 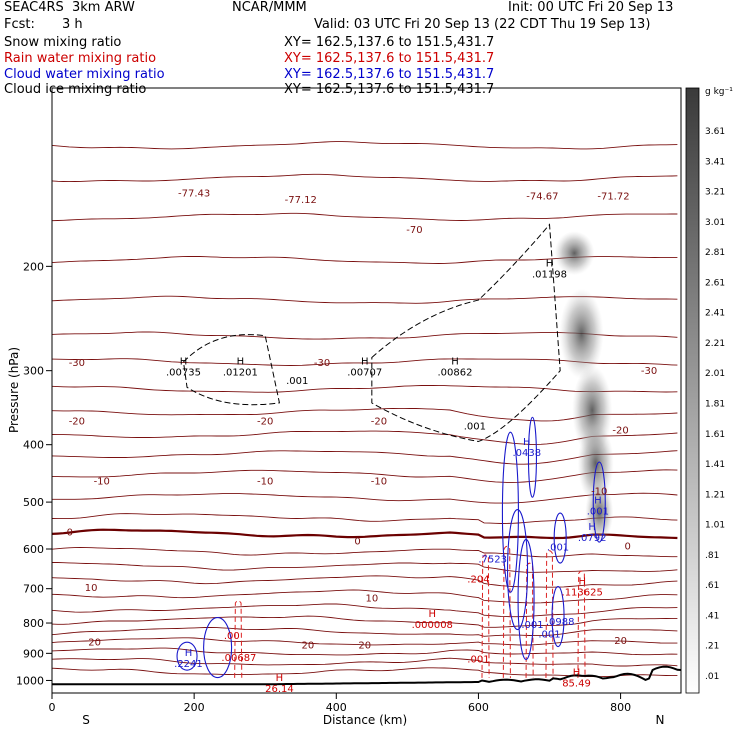 I want to click on extremum-value: .0988, so click(x=560, y=622).